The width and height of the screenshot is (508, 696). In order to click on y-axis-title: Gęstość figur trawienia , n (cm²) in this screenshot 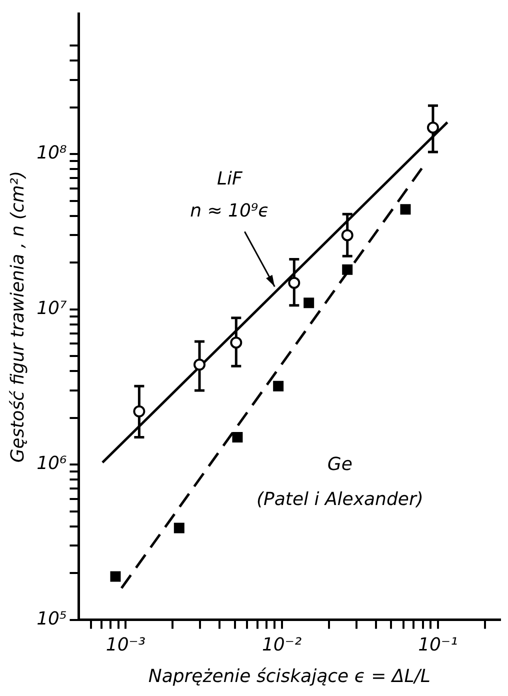, I will do `click(17, 316)`.